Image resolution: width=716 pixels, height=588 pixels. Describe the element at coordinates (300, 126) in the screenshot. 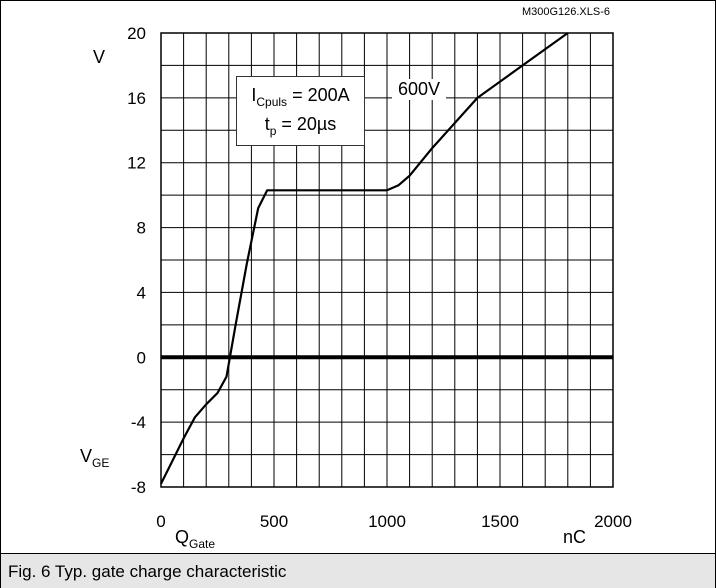

I see `pulse-time-label: tp = 20µs` at that location.